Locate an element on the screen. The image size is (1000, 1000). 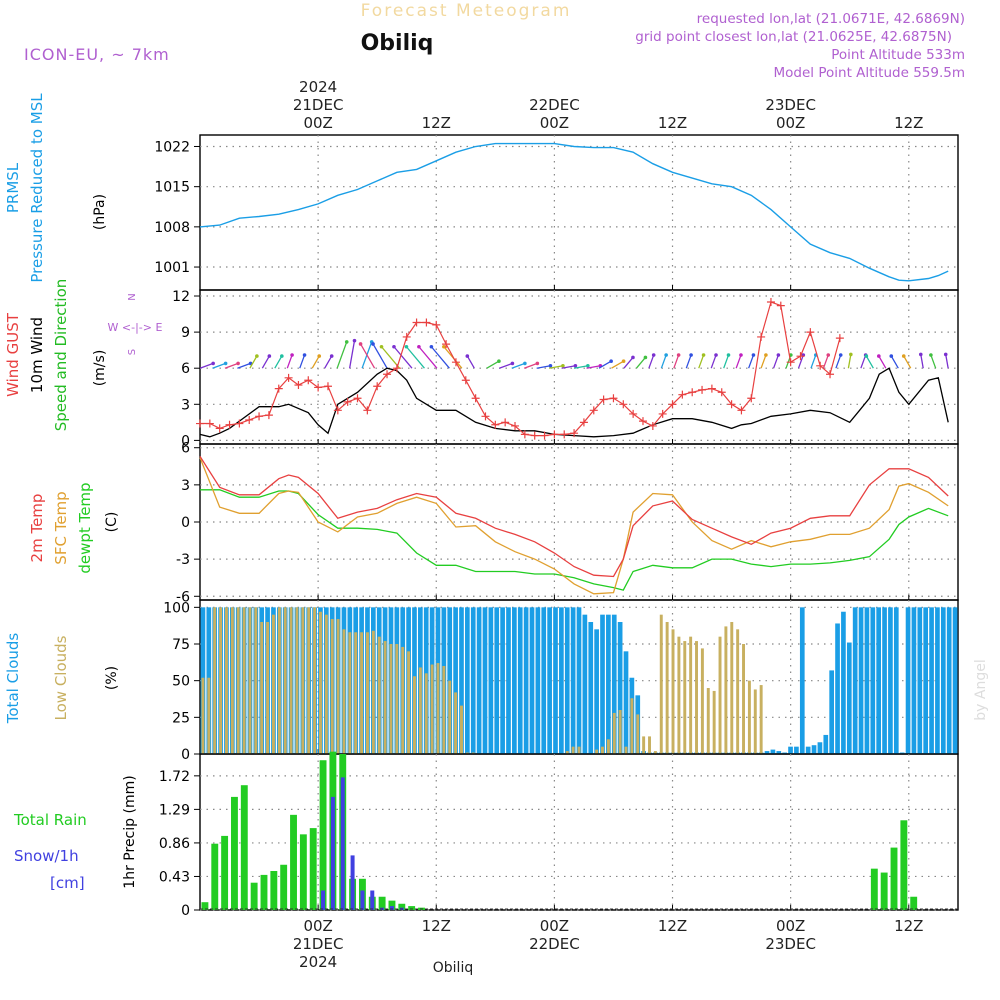
precip-label-cm: [cm] is located at coordinates (67, 883).